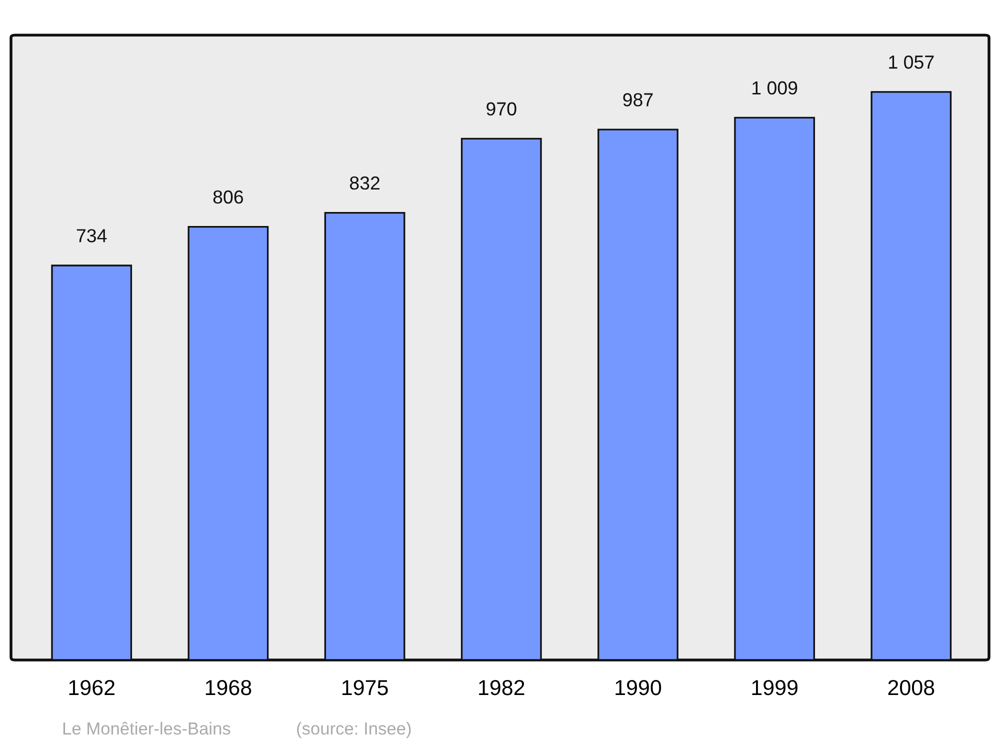 Image resolution: width=1000 pixels, height=747 pixels. Describe the element at coordinates (365, 183) in the screenshot. I see `data-label: 832` at that location.